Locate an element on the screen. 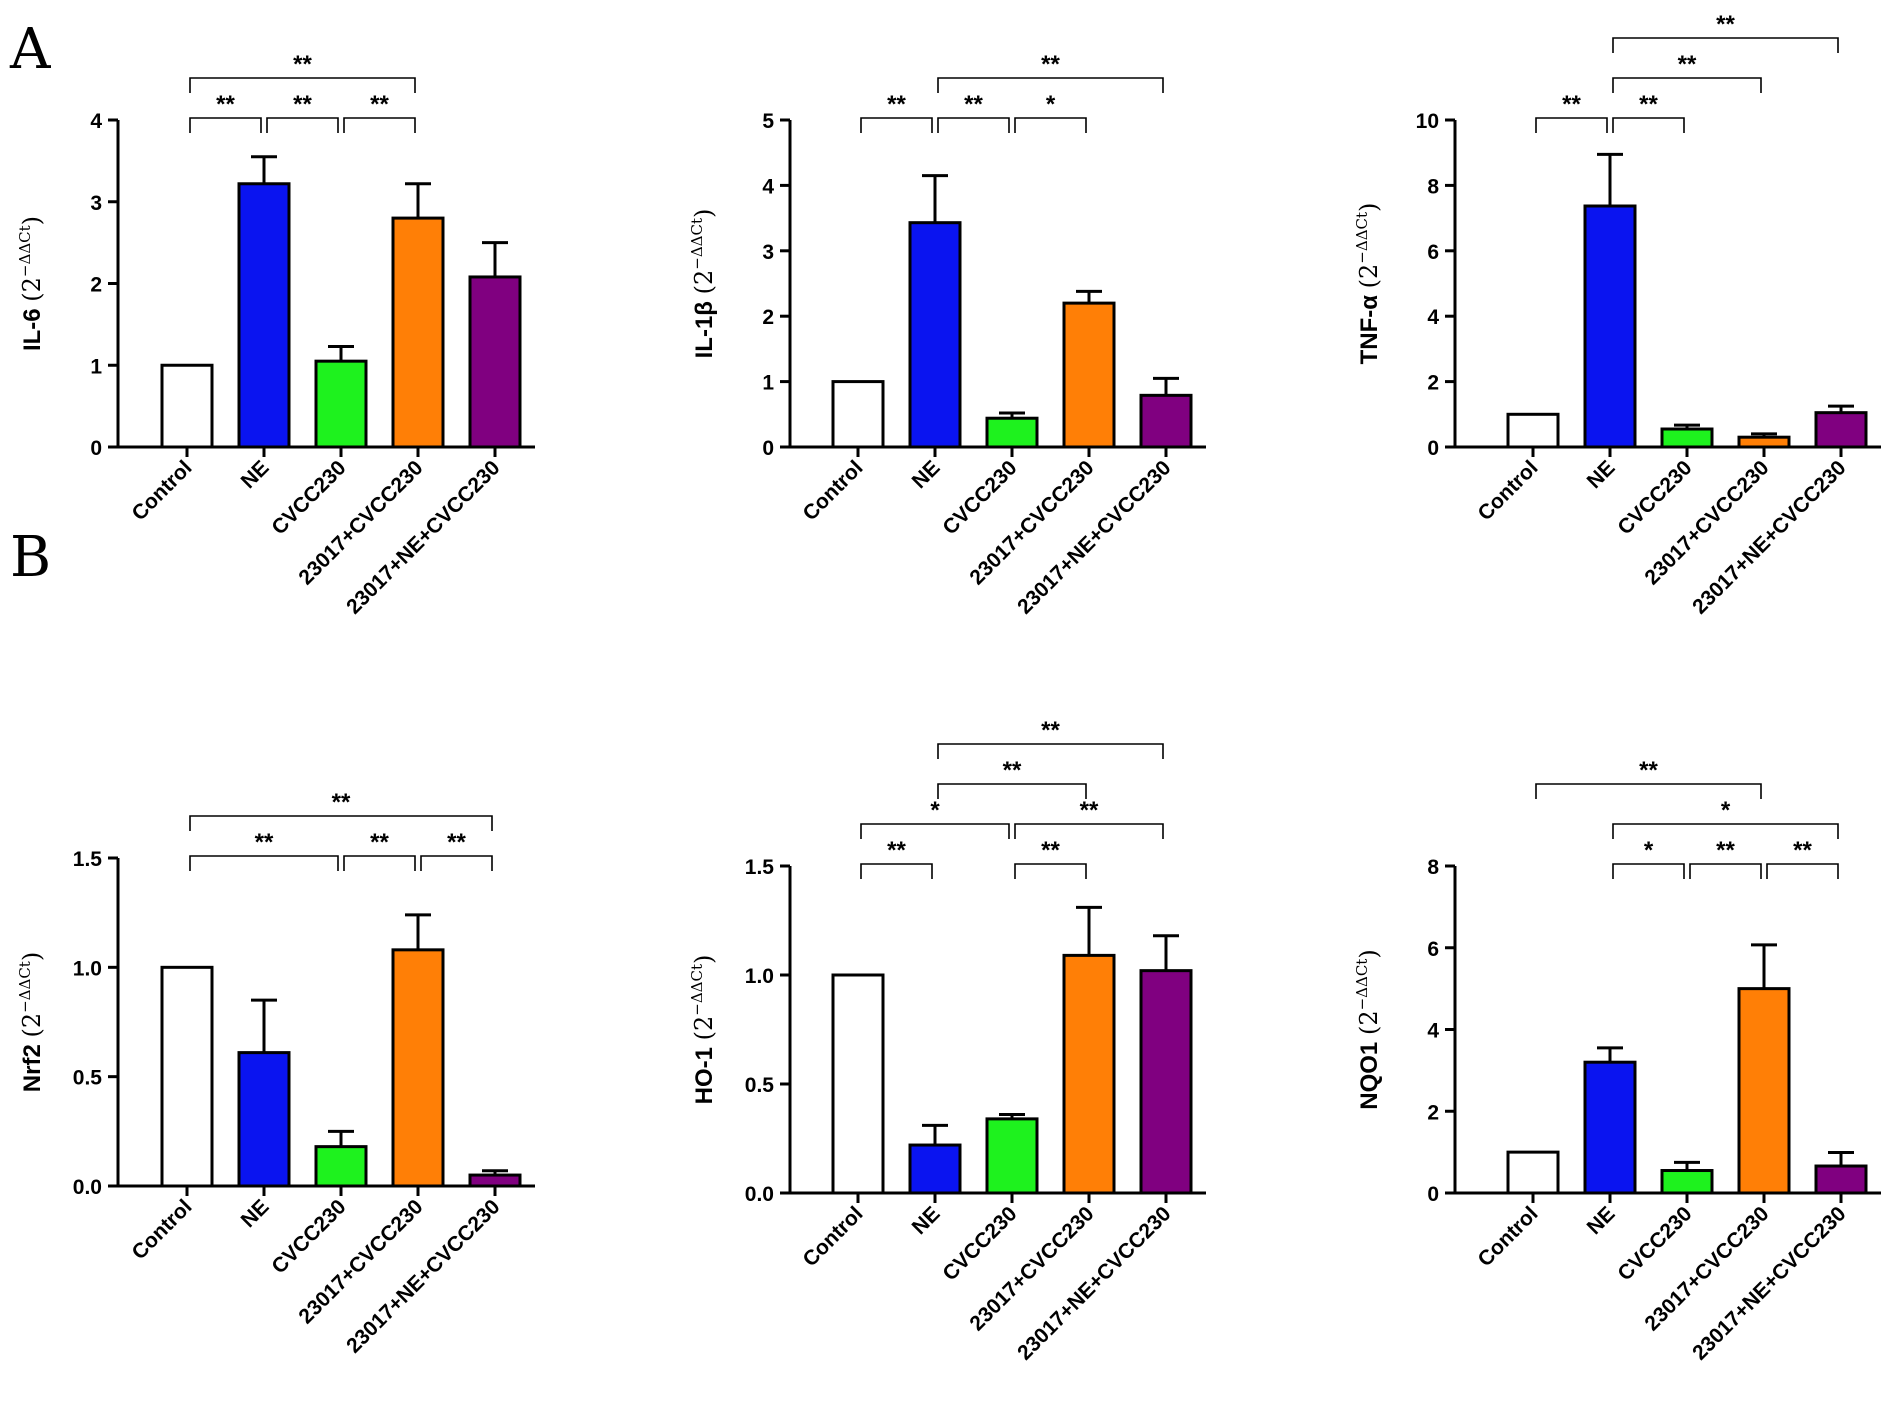 Image resolution: width=1902 pixels, height=1410 pixels. y-tick-label: 8 is located at coordinates (1433, 186).